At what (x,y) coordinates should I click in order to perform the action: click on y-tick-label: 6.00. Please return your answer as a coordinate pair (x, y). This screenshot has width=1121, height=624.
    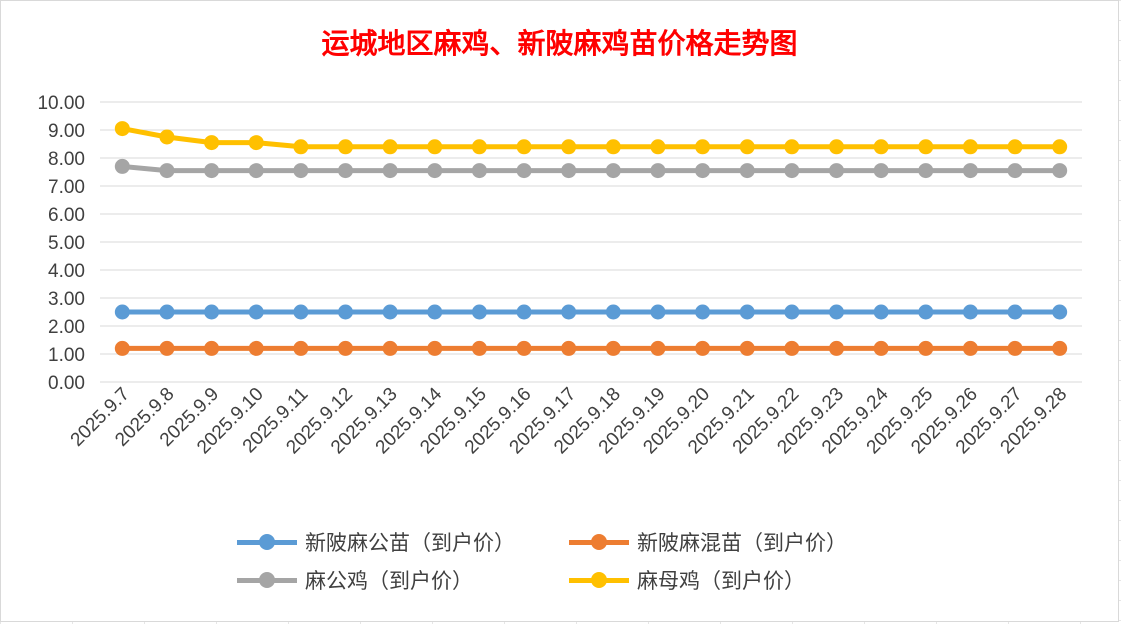
    Looking at the image, I should click on (66, 215).